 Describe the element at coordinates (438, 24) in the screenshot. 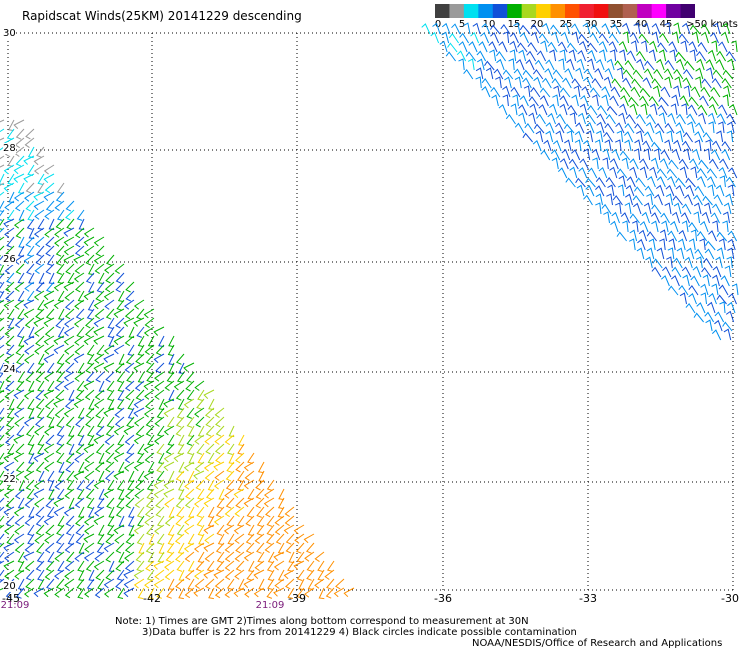

I see `colorbar-label: 0` at that location.